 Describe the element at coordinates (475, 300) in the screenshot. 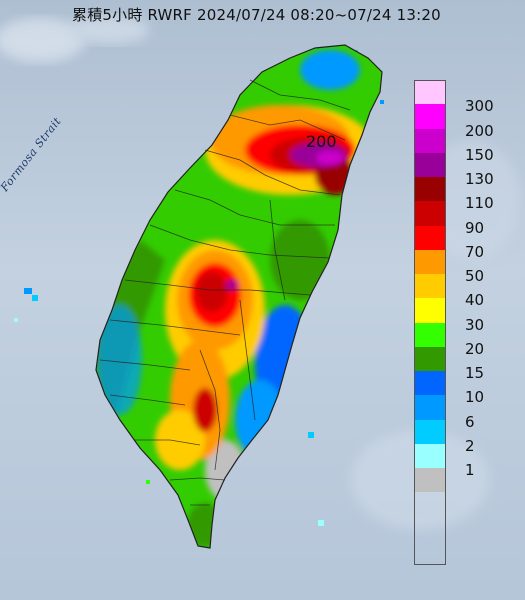

I see `legend-label: 40` at that location.